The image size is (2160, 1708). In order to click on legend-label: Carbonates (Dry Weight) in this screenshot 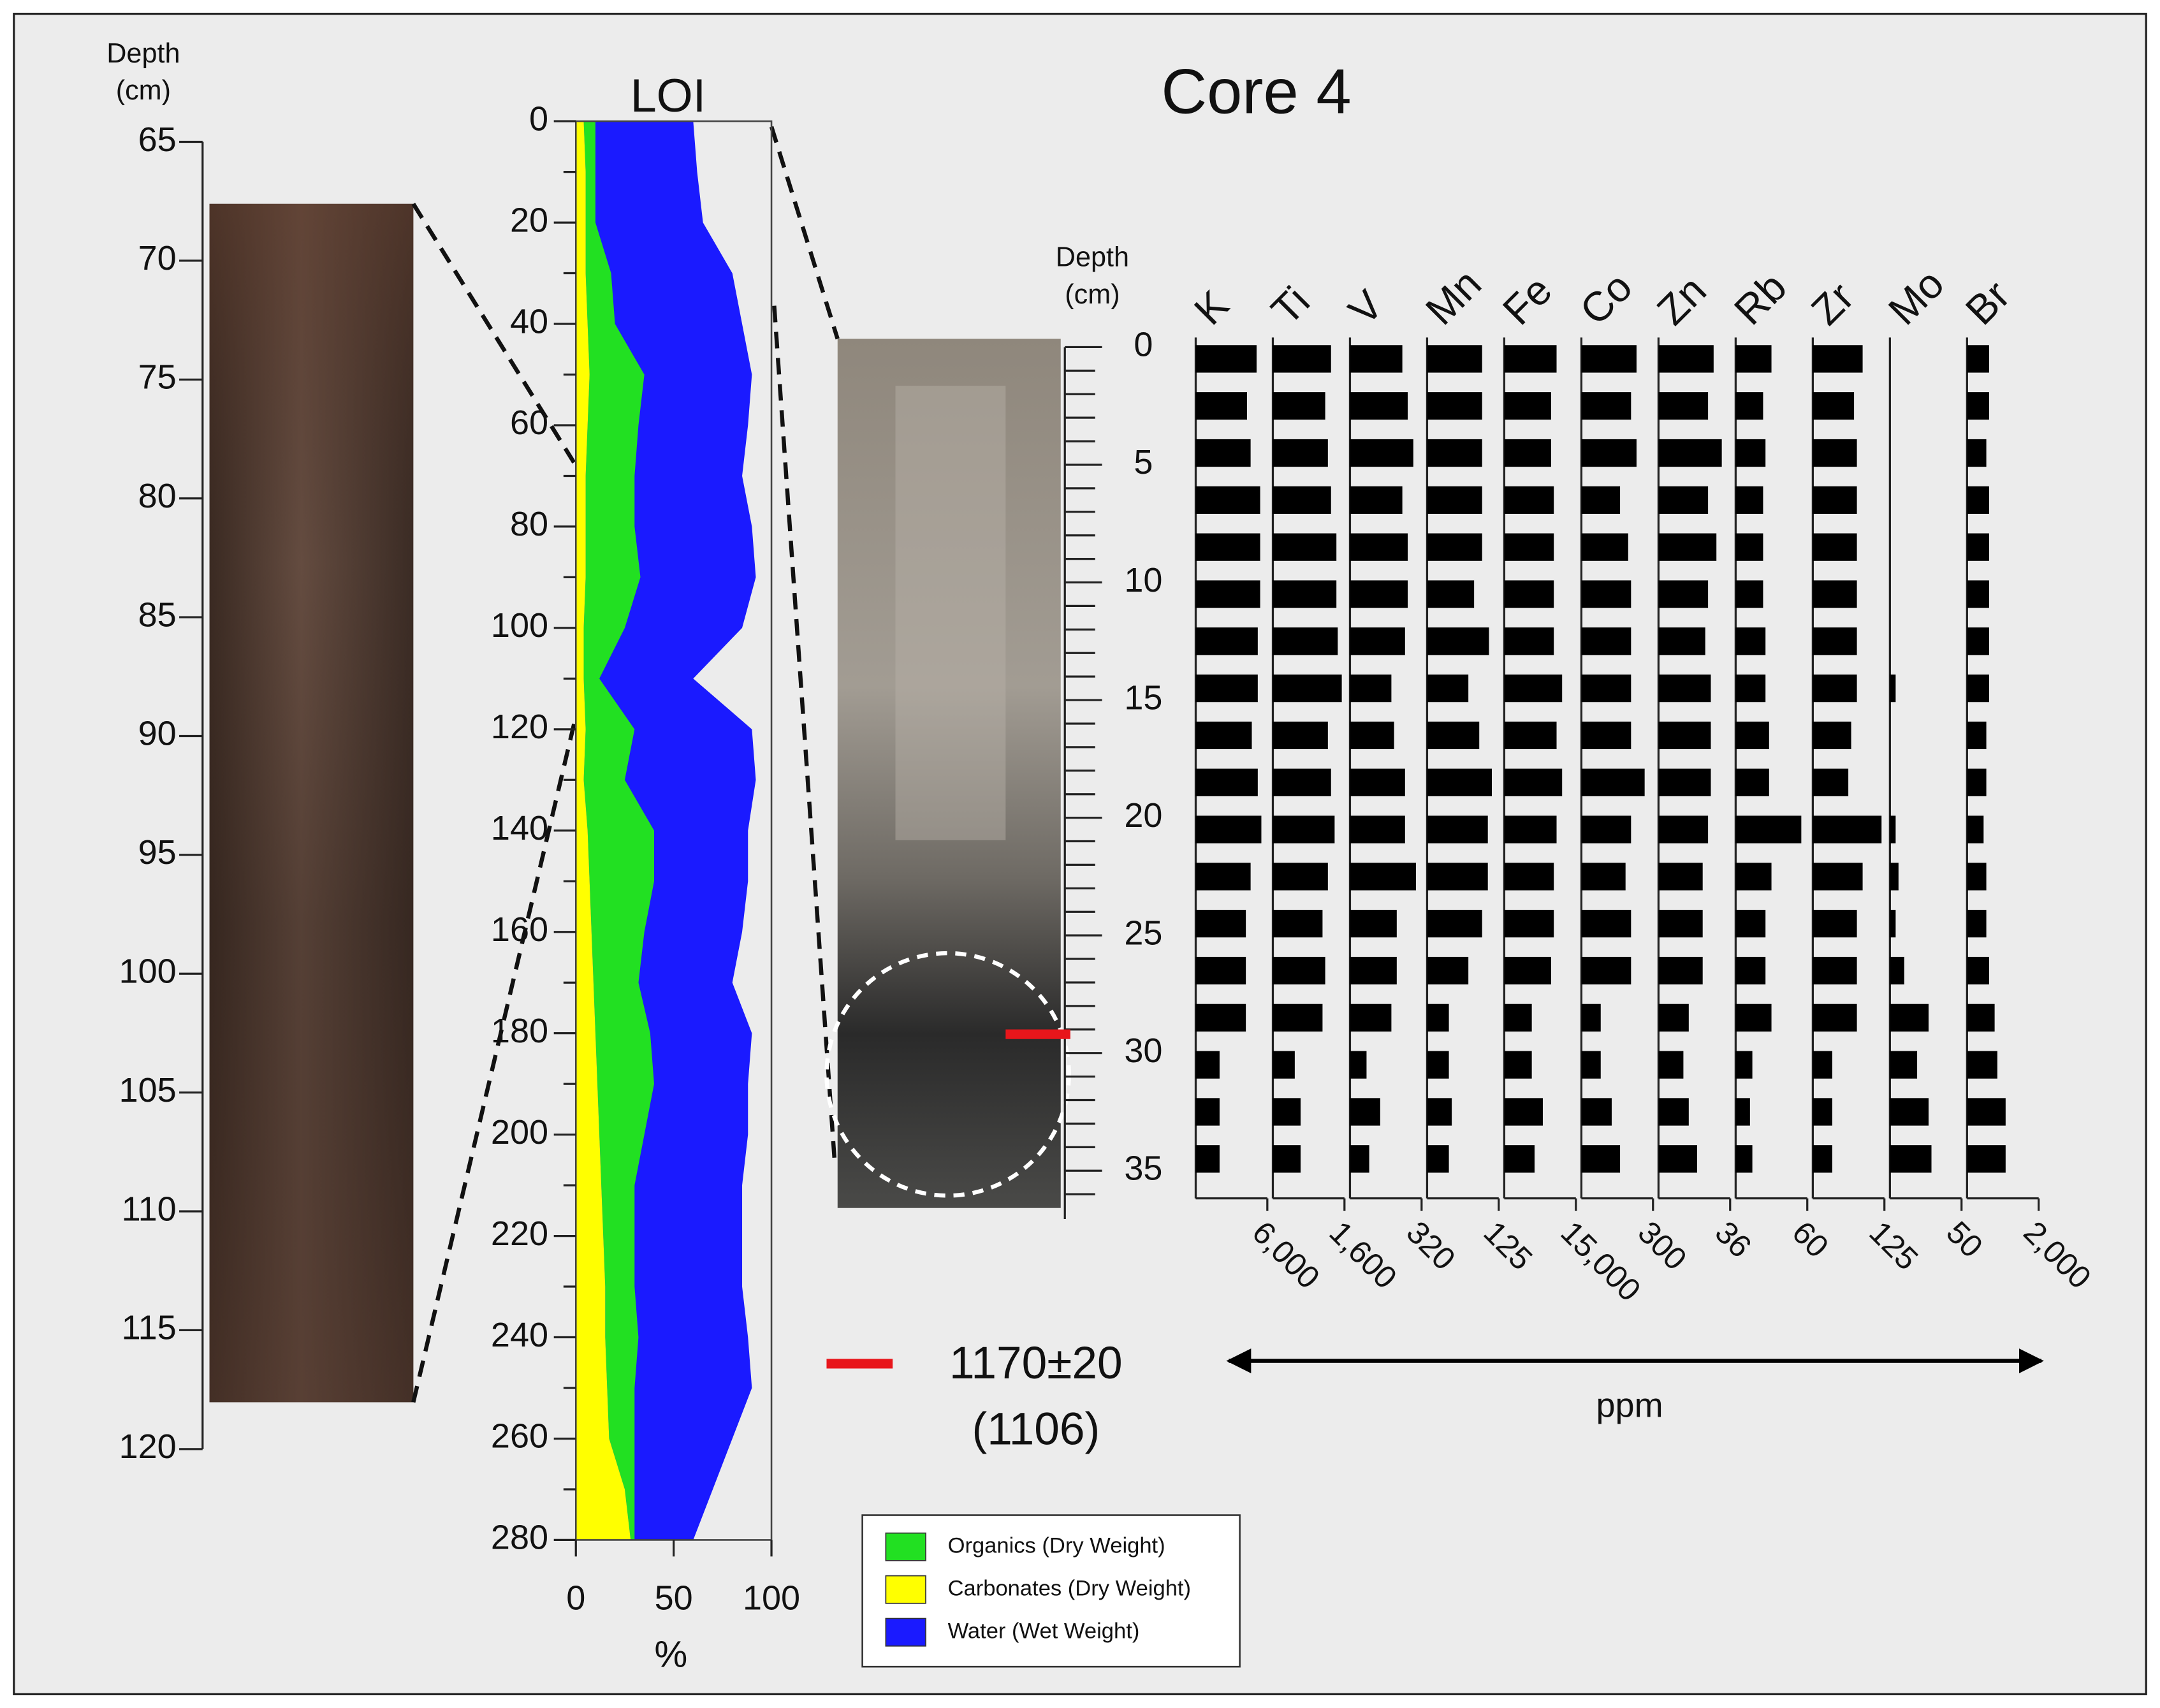, I will do `click(1069, 1588)`.